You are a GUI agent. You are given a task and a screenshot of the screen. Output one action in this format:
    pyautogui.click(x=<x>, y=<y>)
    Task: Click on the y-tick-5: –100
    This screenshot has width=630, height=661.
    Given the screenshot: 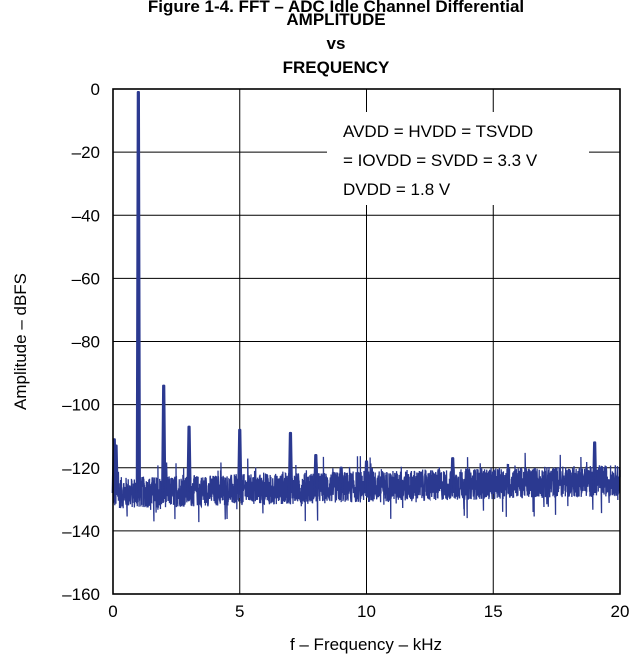 What is the action you would take?
    pyautogui.click(x=81, y=405)
    